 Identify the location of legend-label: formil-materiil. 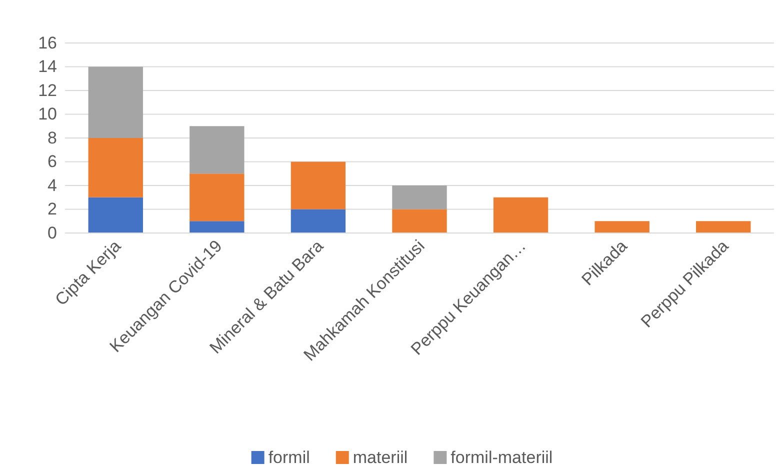
(501, 457).